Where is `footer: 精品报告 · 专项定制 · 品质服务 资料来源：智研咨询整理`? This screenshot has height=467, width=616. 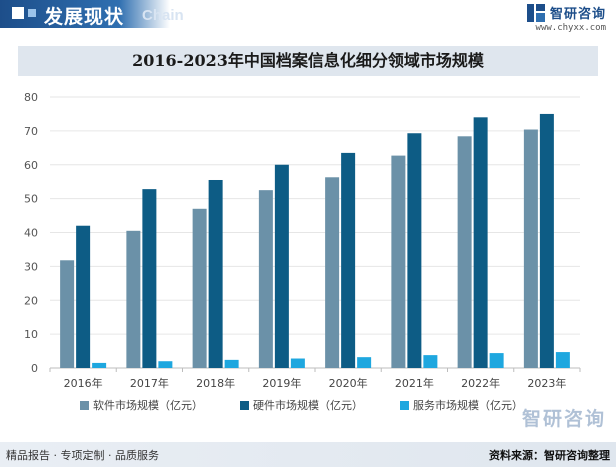 footer: 精品报告 · 专项定制 · 品质服务 资料来源：智研咨询整理 is located at coordinates (308, 454).